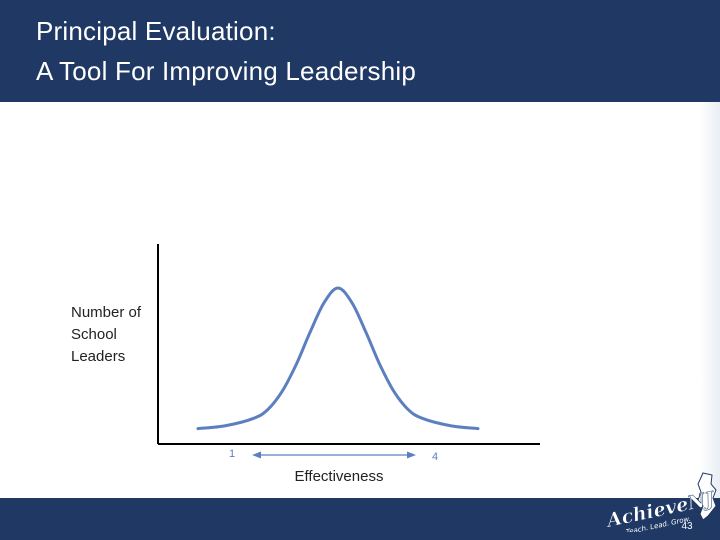 The image size is (720, 540). What do you see at coordinates (660, 502) in the screenshot?
I see `achievenj-logo: AchieveNJ Teach. Lead. Grow.` at bounding box center [660, 502].